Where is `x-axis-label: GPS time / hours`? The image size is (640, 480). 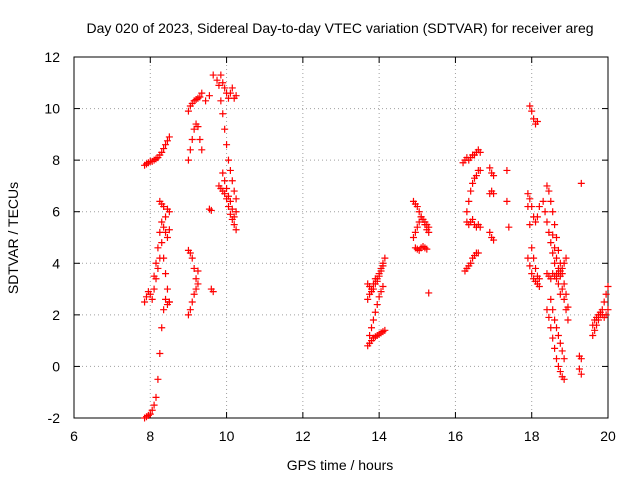
x-axis-label: GPS time / hours is located at coordinates (340, 465).